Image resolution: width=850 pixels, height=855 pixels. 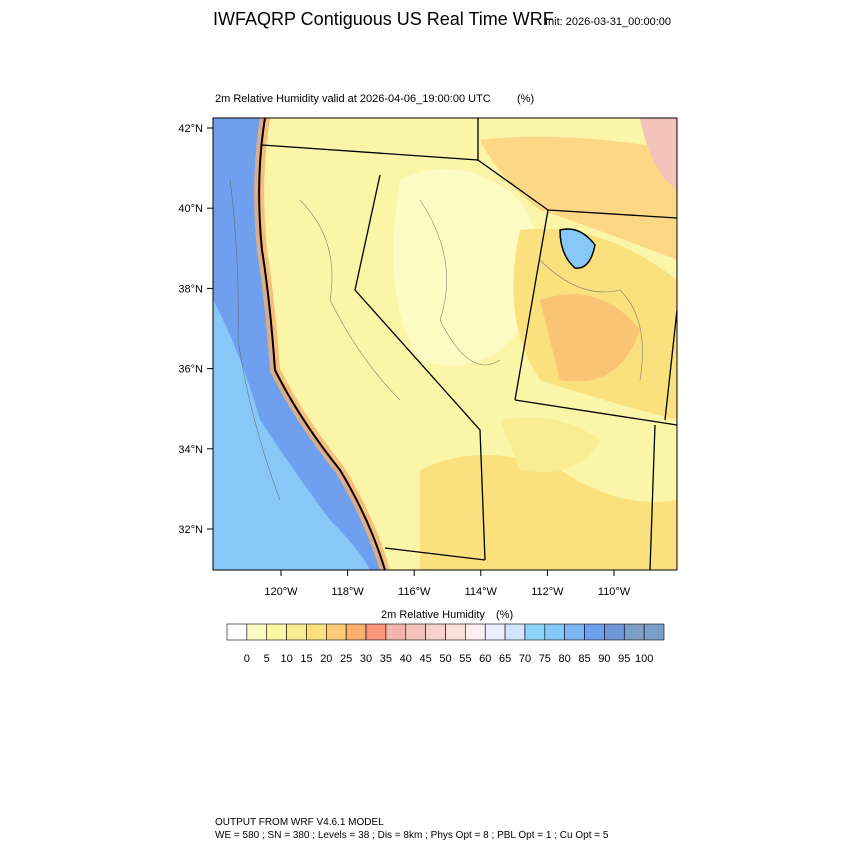 What do you see at coordinates (190, 209) in the screenshot?
I see `lat-label: 40°N` at bounding box center [190, 209].